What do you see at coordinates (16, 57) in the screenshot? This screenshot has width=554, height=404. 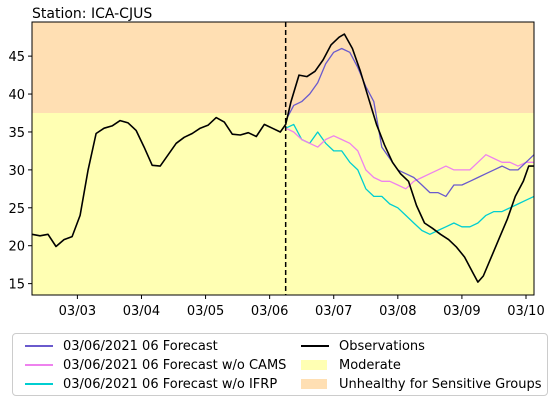 I see `y-tick-label: 45` at bounding box center [16, 57].